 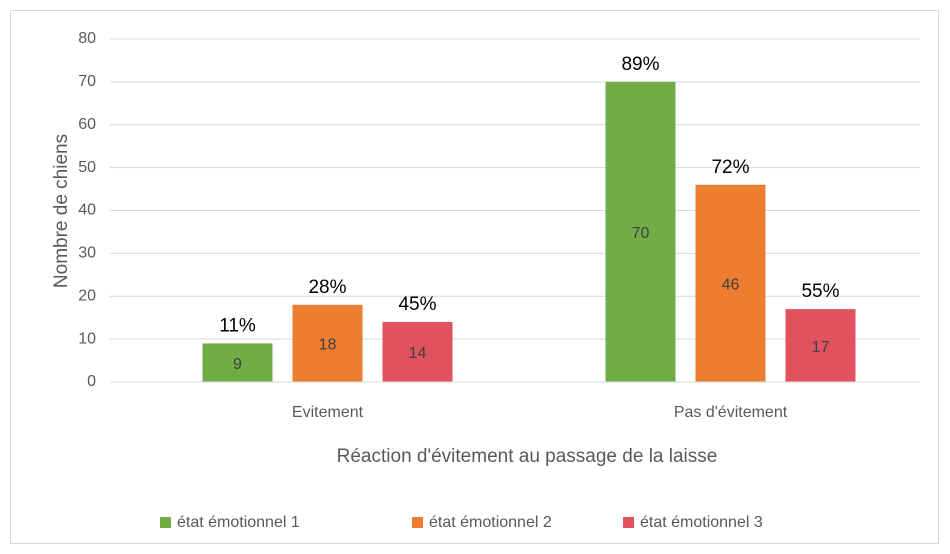 What do you see at coordinates (87, 338) in the screenshot?
I see `y-tick-label: 10` at bounding box center [87, 338].